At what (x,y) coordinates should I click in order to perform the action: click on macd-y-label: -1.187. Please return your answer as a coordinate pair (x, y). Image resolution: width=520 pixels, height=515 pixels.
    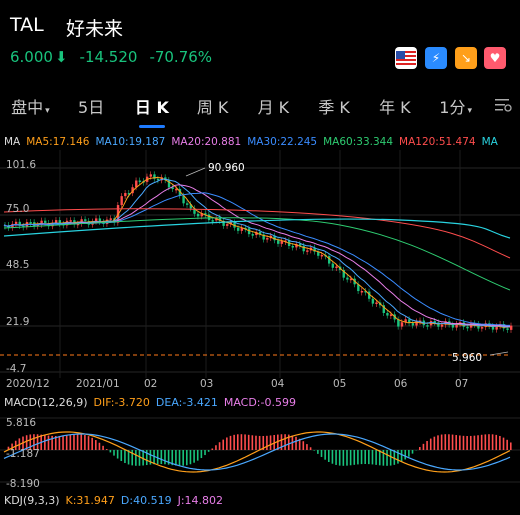
    Looking at the image, I should click on (23, 454).